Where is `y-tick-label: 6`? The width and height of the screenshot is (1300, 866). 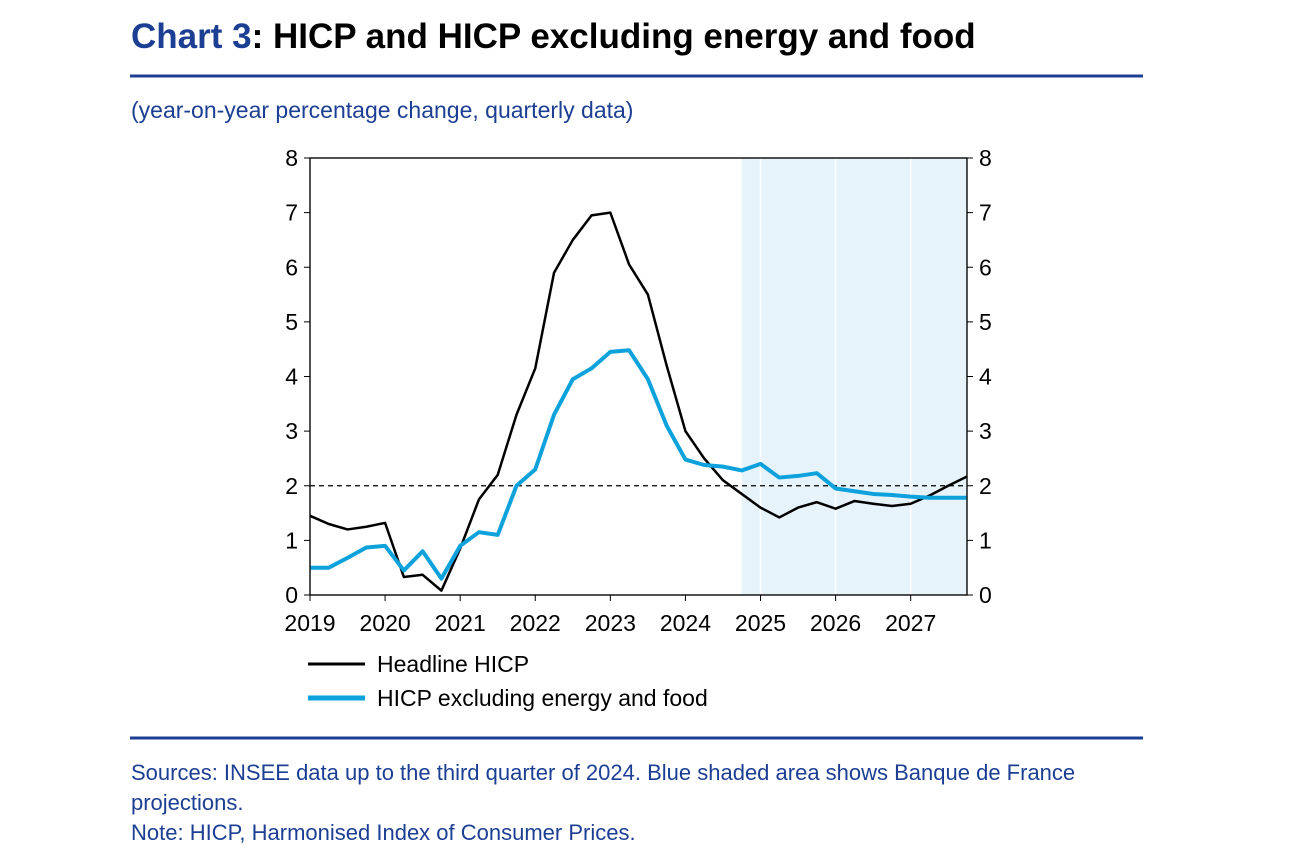 y-tick-label: 6 is located at coordinates (291, 267).